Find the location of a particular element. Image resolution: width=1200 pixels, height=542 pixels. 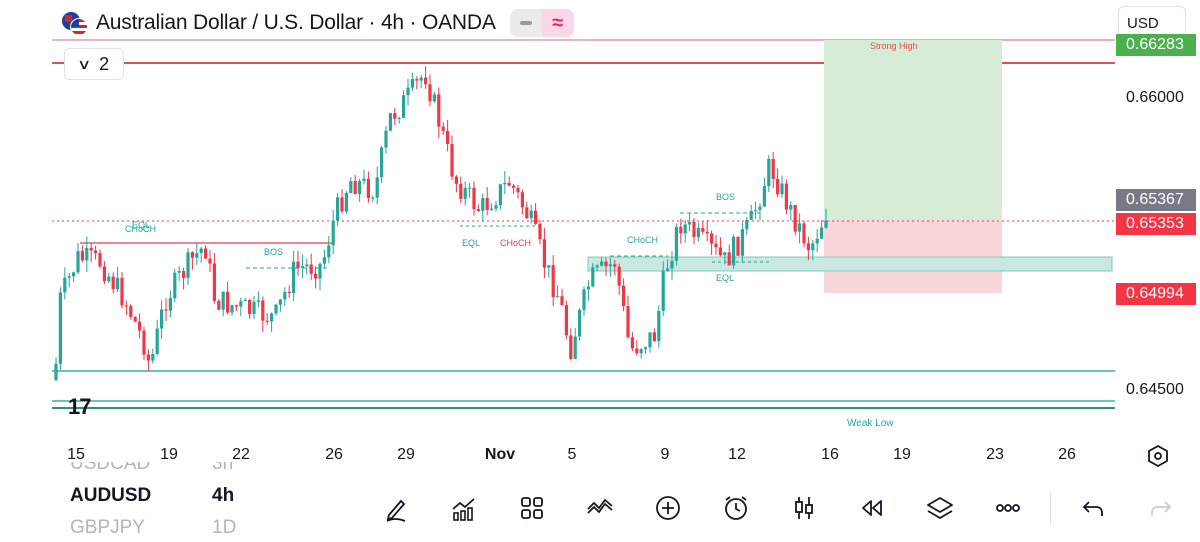

watchlist: USDCAD 3h AUDUSD 4h GBPJPY 1D is located at coordinates (160, 502).